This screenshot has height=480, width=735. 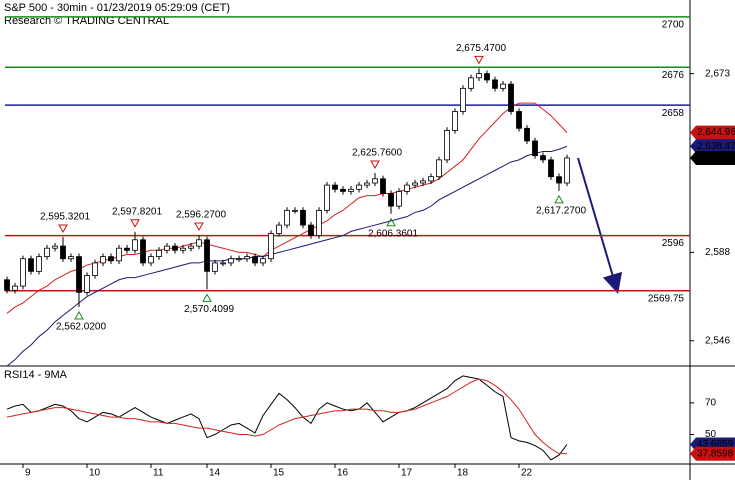 What do you see at coordinates (711, 402) in the screenshot?
I see `rsi-tick-label: 70` at bounding box center [711, 402].